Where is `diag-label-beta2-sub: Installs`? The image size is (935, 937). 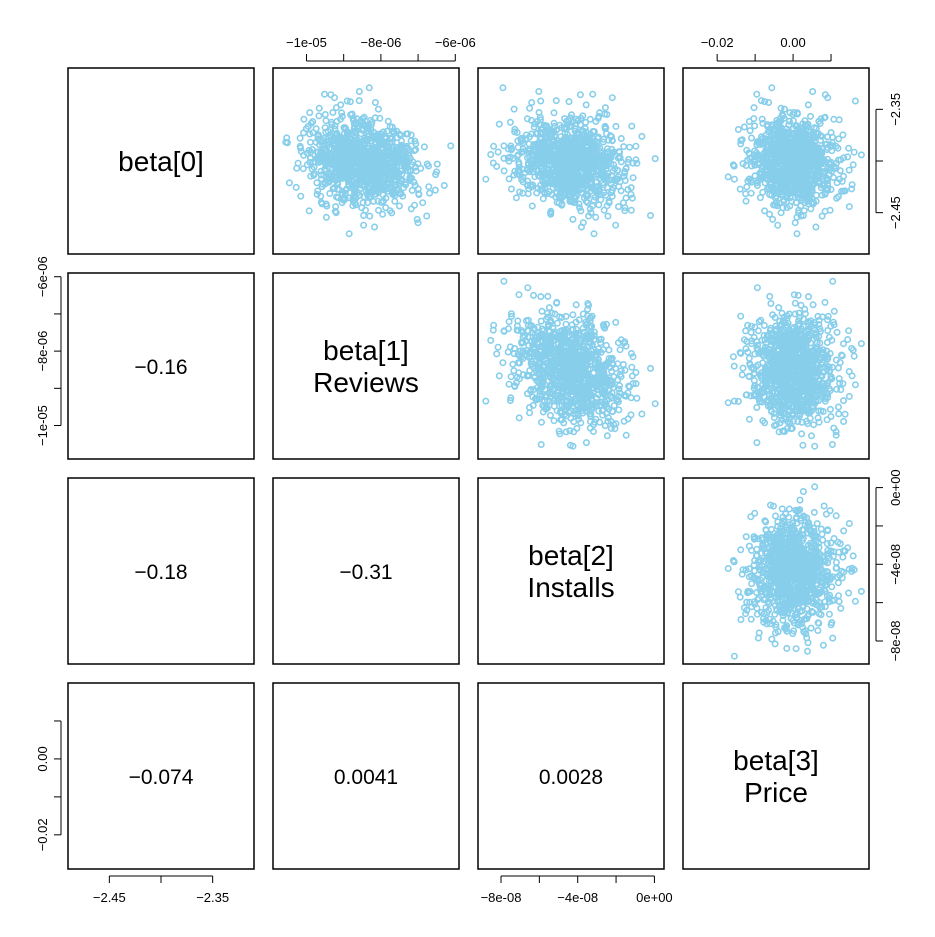 diag-label-beta2-sub: Installs is located at coordinates (570, 587).